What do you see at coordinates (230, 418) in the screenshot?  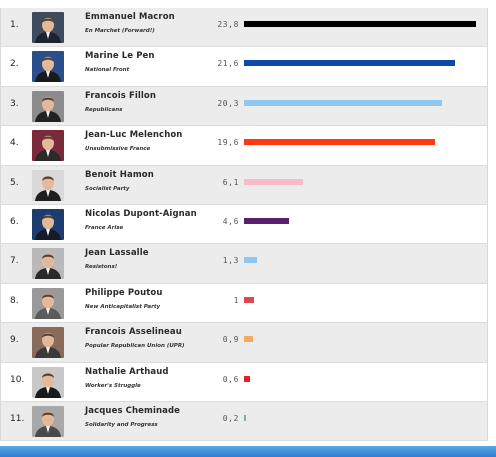 I see `value-label: 0,2` at bounding box center [230, 418].